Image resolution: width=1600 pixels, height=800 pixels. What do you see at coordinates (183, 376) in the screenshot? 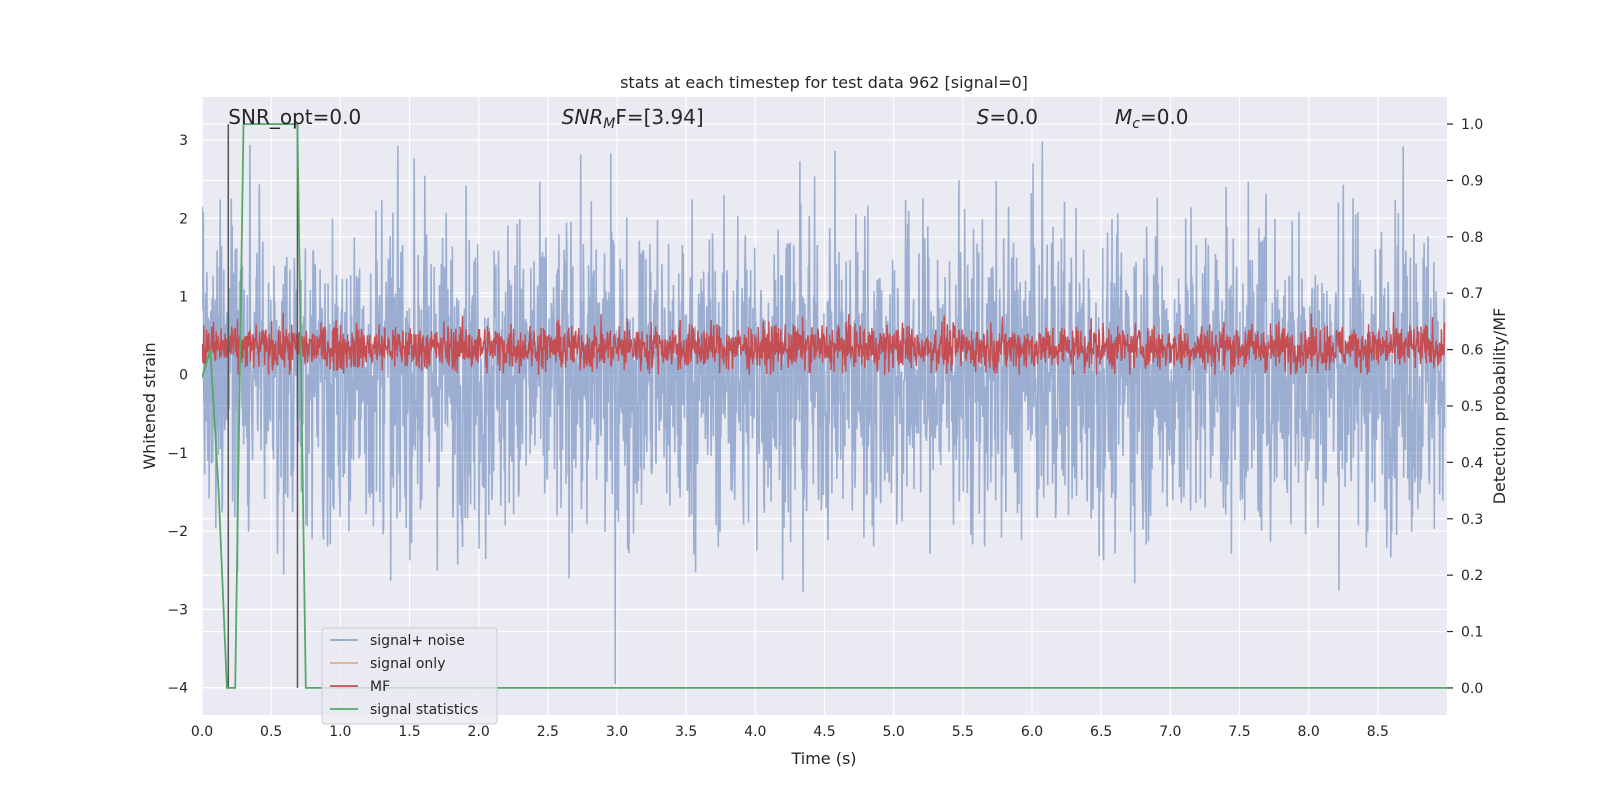
I see `y-tick-label: 0` at bounding box center [183, 376].